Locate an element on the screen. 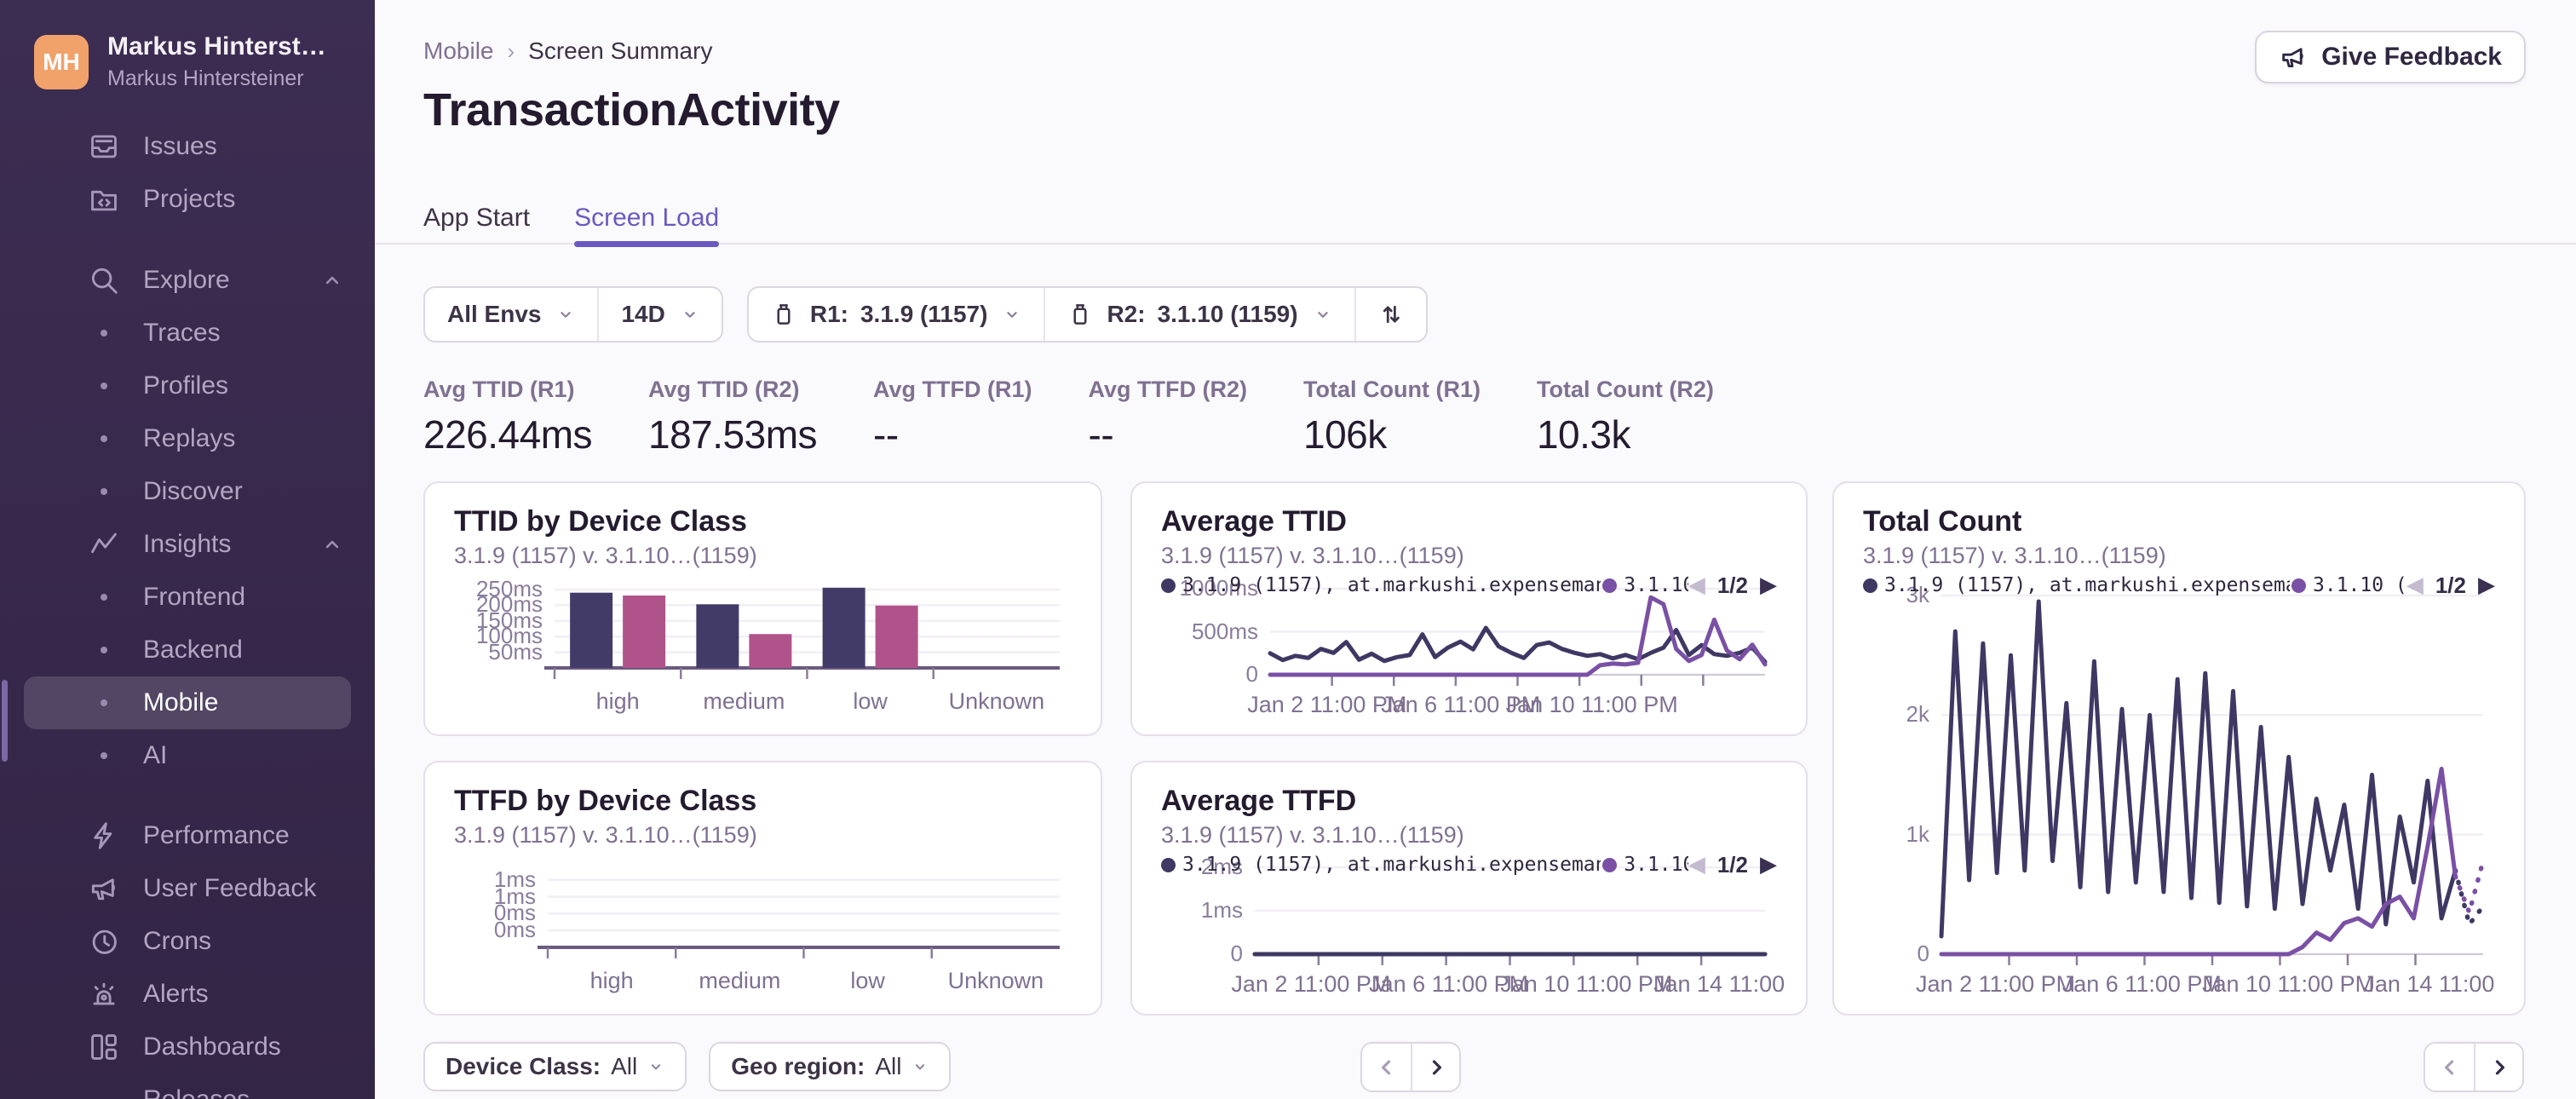 Image resolution: width=2576 pixels, height=1099 pixels. metric-value: 106k is located at coordinates (1345, 434).